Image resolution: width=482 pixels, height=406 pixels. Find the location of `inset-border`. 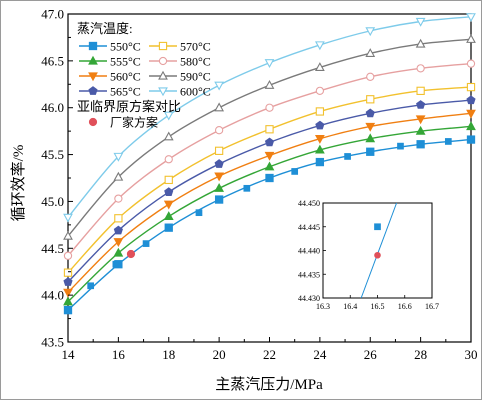

inset-border is located at coordinates (377, 250).